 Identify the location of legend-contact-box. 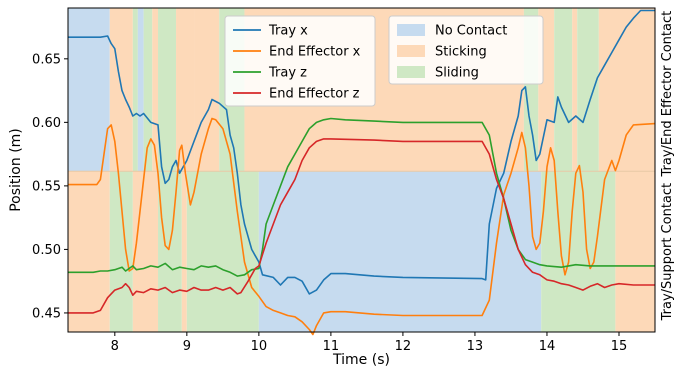
(466, 50).